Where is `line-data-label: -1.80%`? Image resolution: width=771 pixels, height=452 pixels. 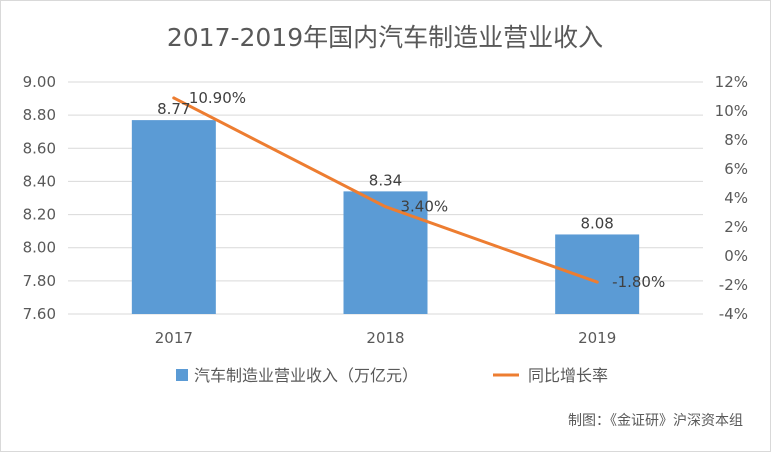 line-data-label: -1.80% is located at coordinates (638, 282).